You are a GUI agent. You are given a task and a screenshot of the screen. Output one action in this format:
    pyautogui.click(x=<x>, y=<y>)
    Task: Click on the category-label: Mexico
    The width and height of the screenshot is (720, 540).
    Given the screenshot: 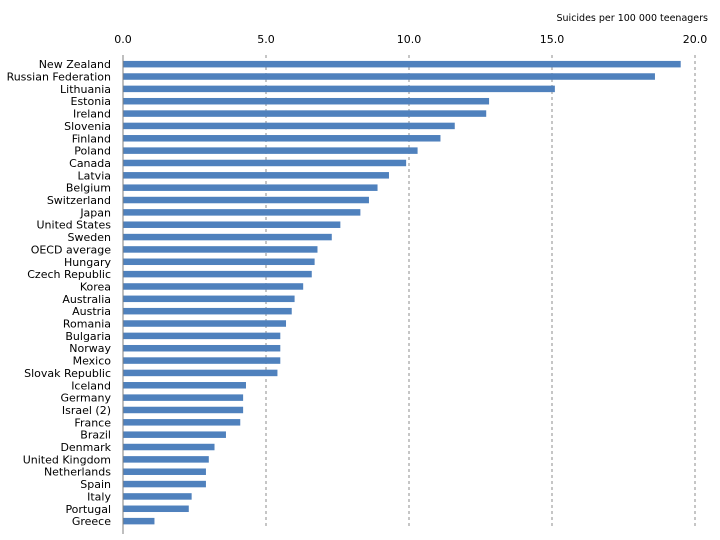 What is the action you would take?
    pyautogui.click(x=92, y=361)
    